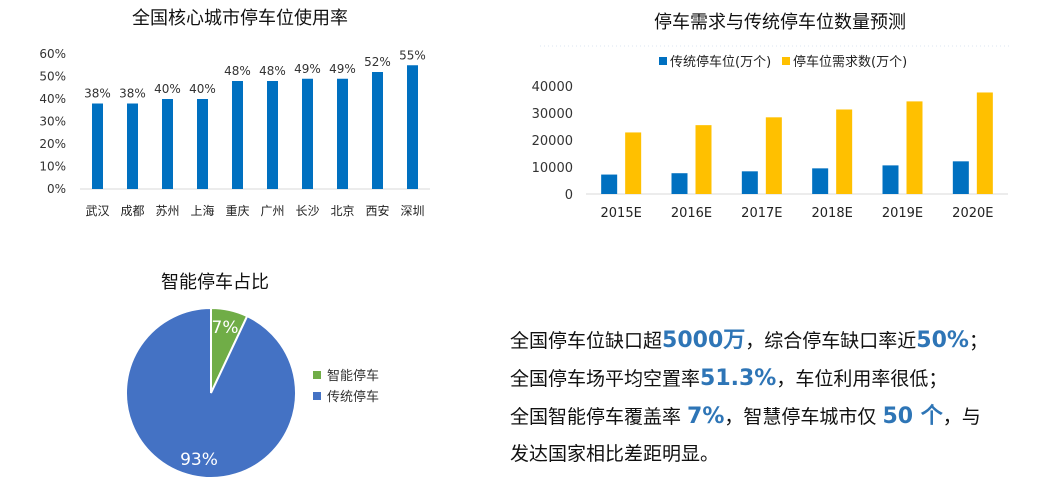  I want to click on x-tick-label: 长沙, so click(307, 211).